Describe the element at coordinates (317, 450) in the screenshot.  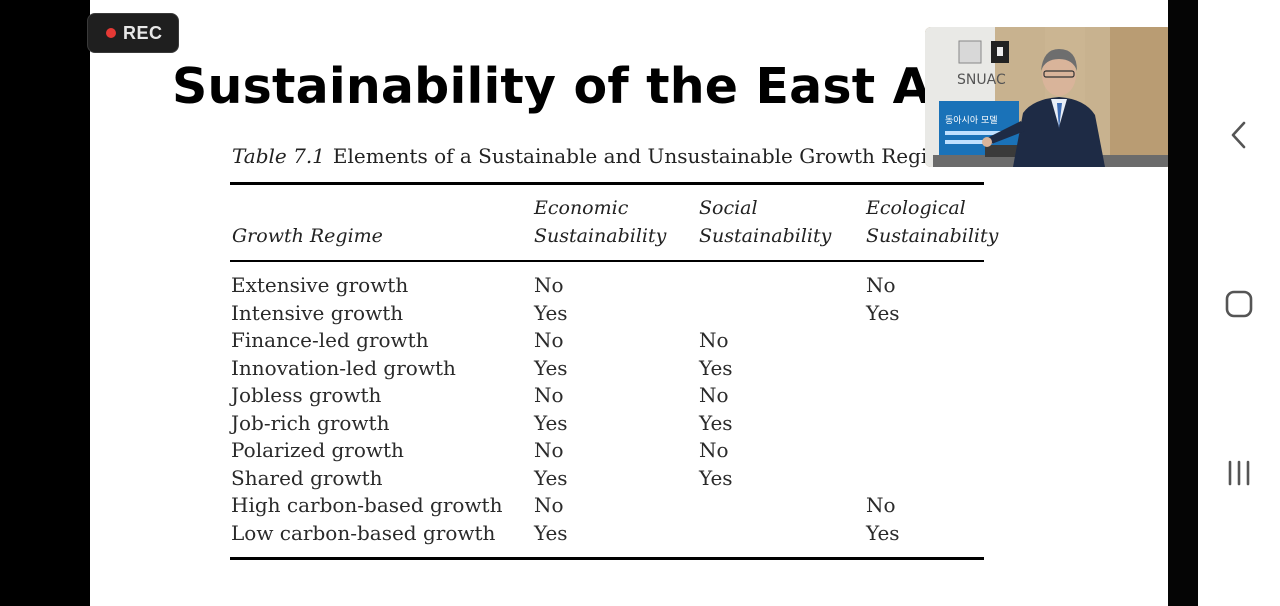
I see `row-growth-regime: Polarized growth` at that location.